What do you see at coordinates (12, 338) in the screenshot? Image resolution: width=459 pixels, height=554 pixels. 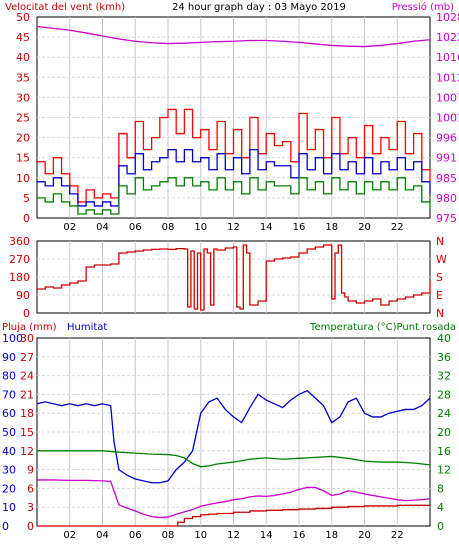 I see `humidity-tick-label: 100` at bounding box center [12, 338].